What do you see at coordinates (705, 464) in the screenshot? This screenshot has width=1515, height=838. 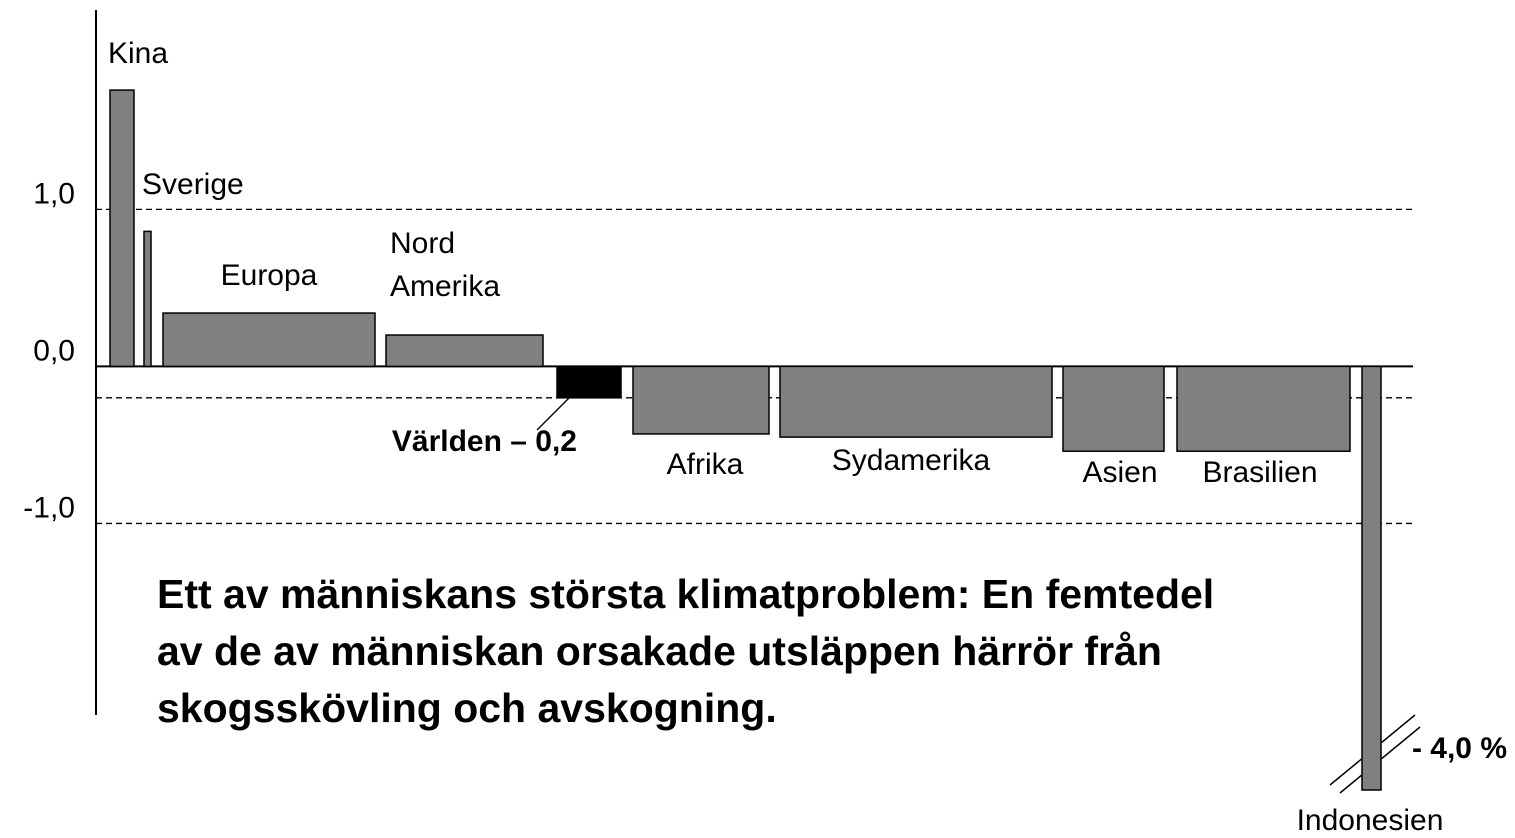 I see `category-label: Afrika` at bounding box center [705, 464].